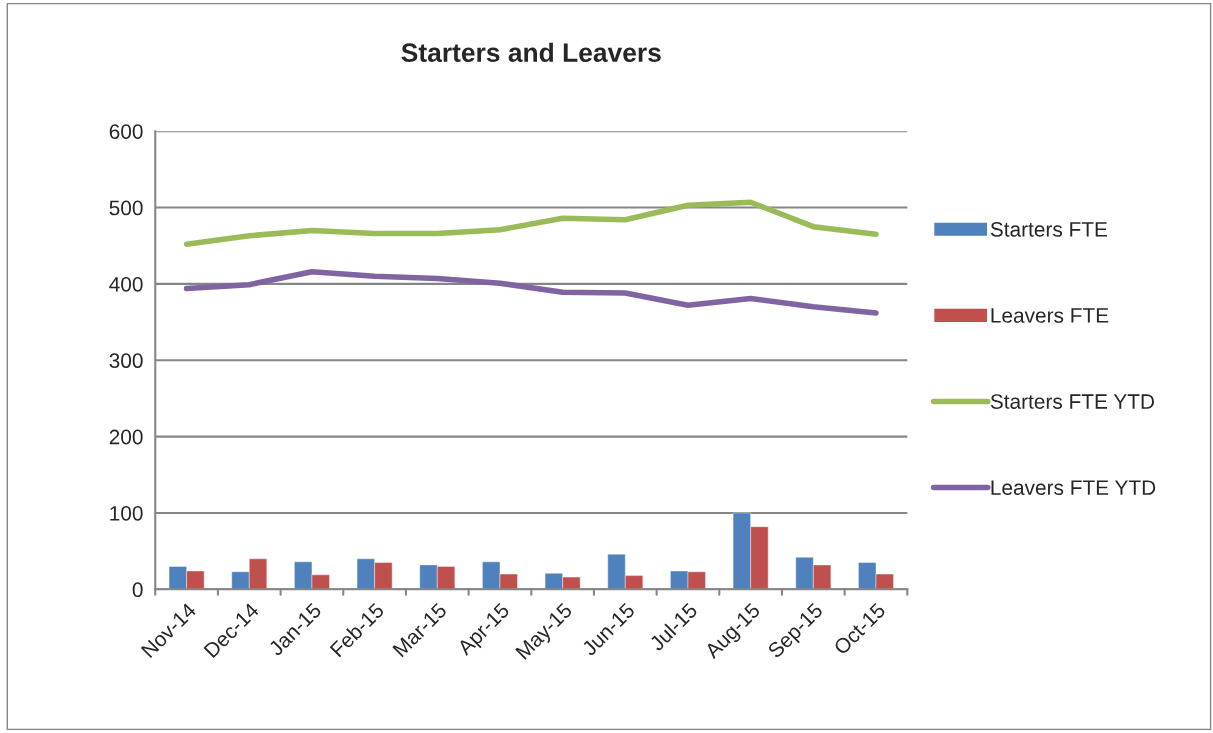 This screenshot has width=1213, height=733. Describe the element at coordinates (126, 284) in the screenshot. I see `y-tick-label: 400` at that location.